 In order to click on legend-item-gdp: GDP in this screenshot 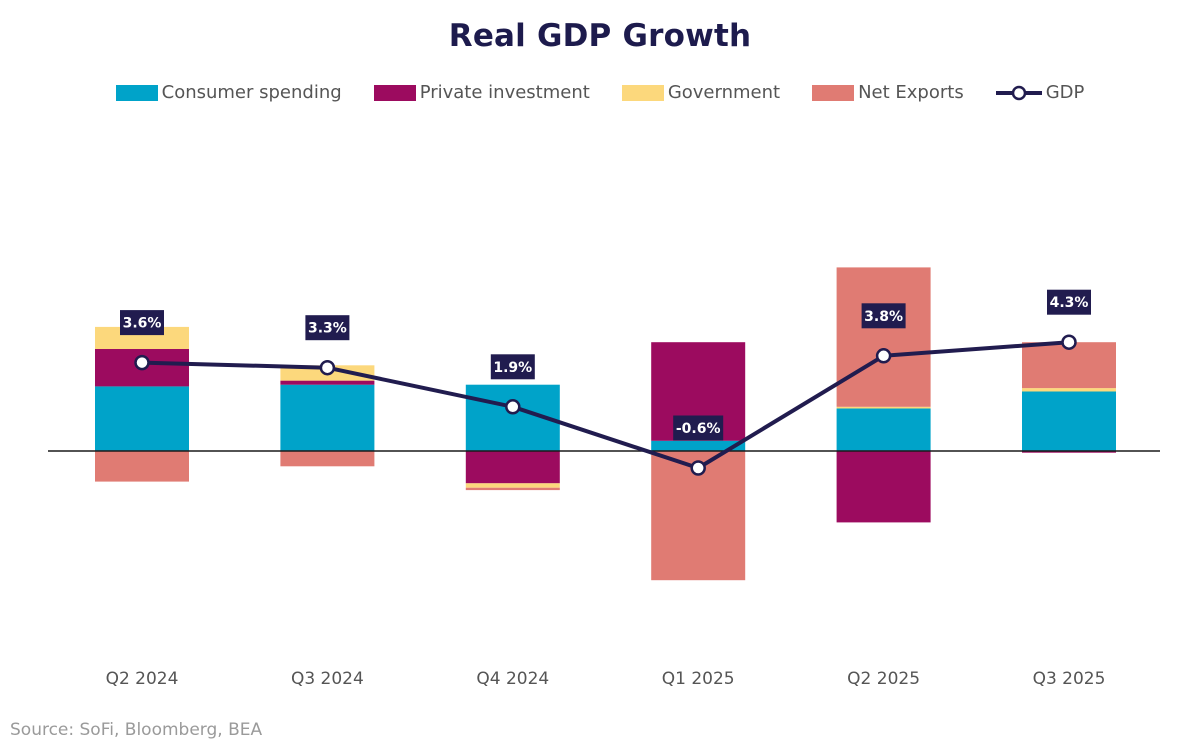, I will do `click(1040, 92)`.